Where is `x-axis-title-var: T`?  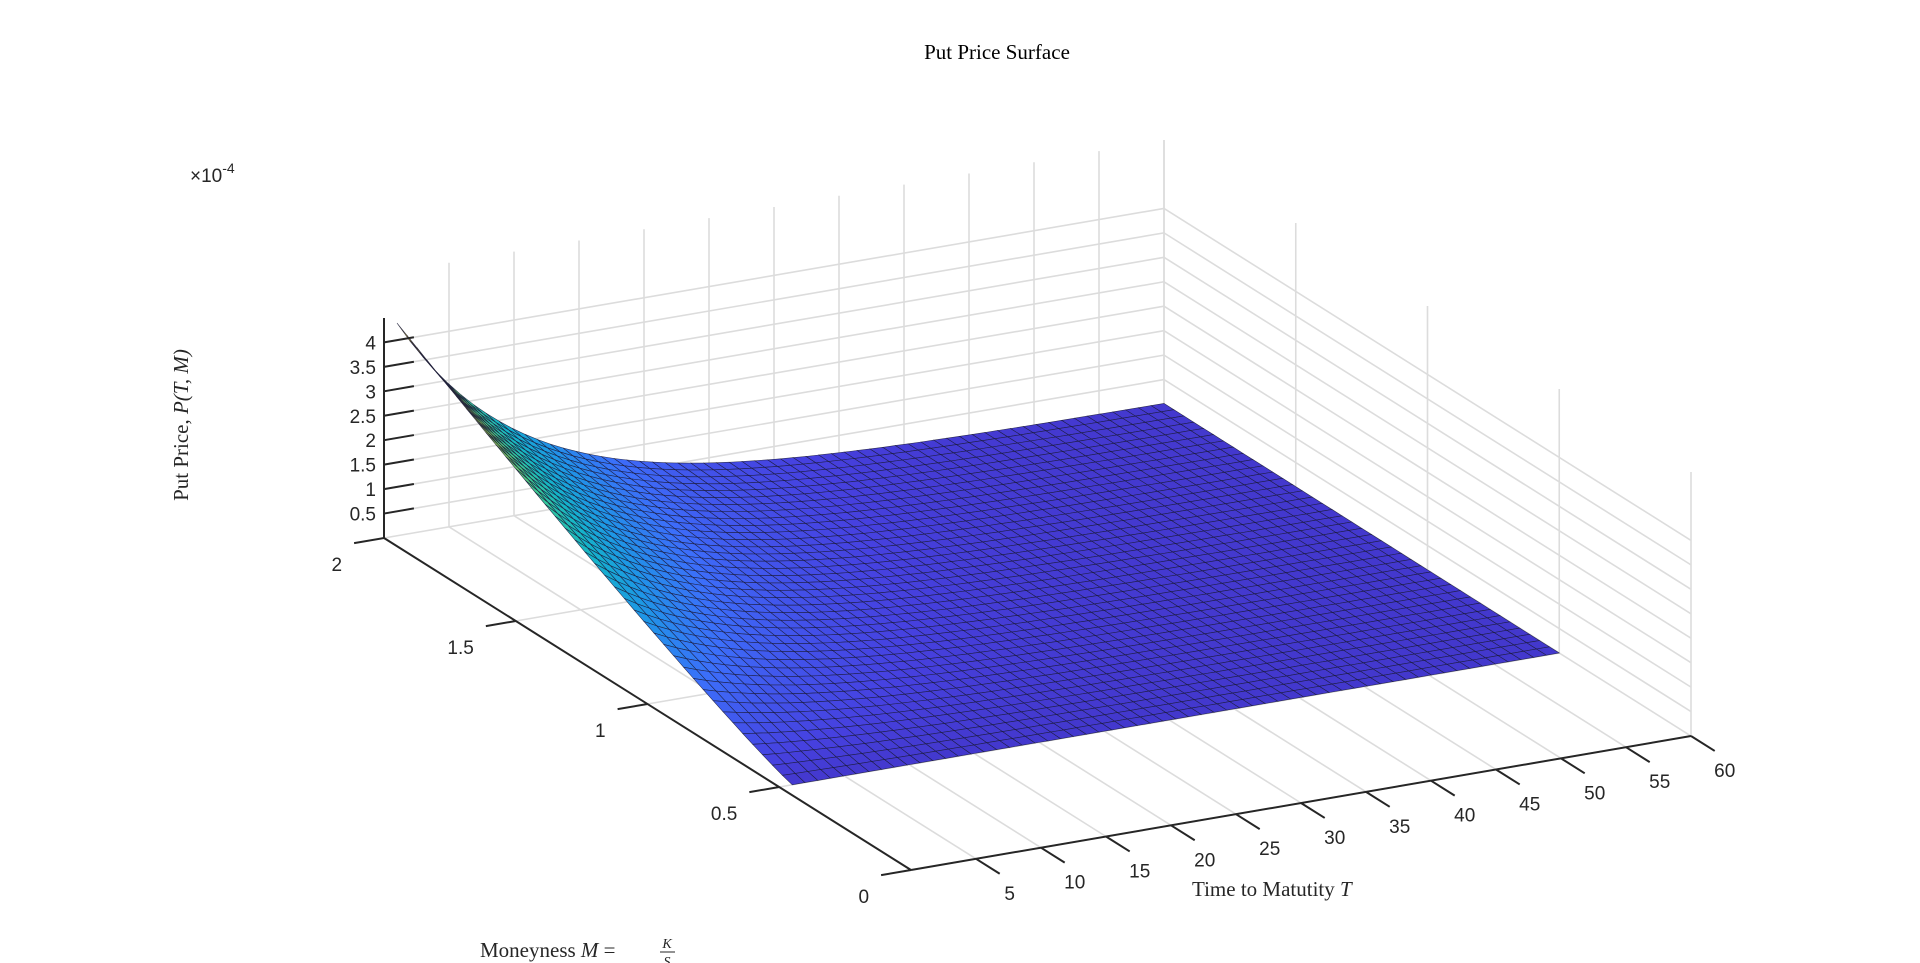
x-axis-title-var: T is located at coordinates (1346, 889).